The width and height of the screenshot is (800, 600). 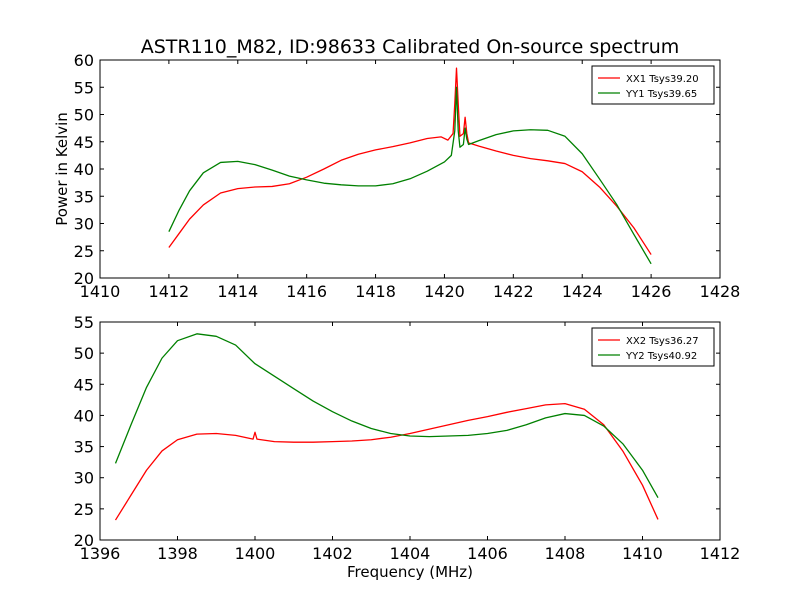 What do you see at coordinates (720, 553) in the screenshot?
I see `bottom-x-tick-label: 1412` at bounding box center [720, 553].